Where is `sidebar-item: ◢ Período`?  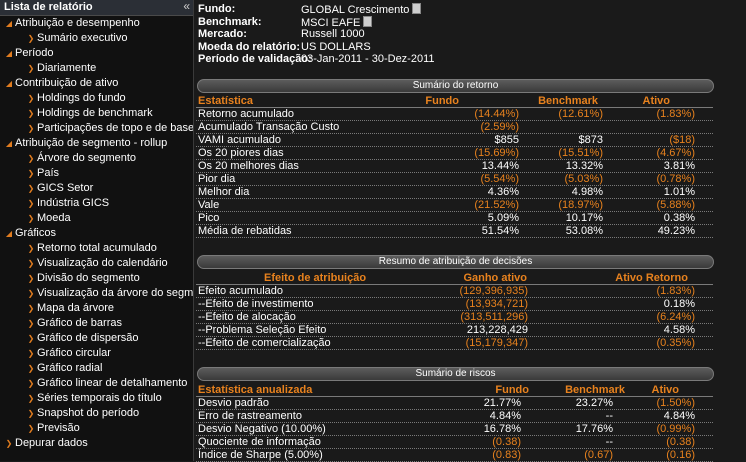 sidebar-item: ◢ Período is located at coordinates (29, 53).